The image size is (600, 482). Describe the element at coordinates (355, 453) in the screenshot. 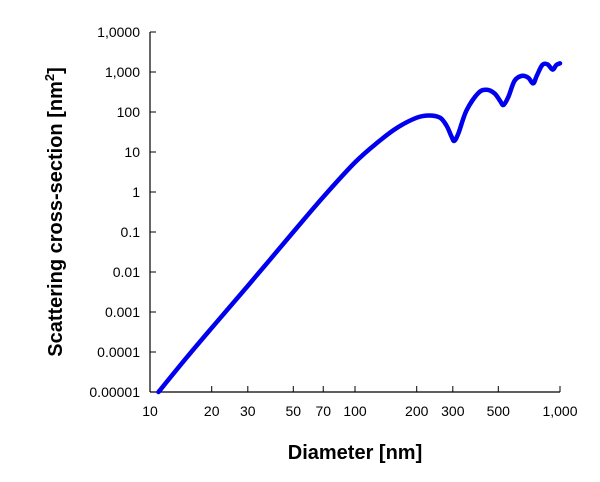

I see `x-axis-title: Diameter [nm]` at that location.